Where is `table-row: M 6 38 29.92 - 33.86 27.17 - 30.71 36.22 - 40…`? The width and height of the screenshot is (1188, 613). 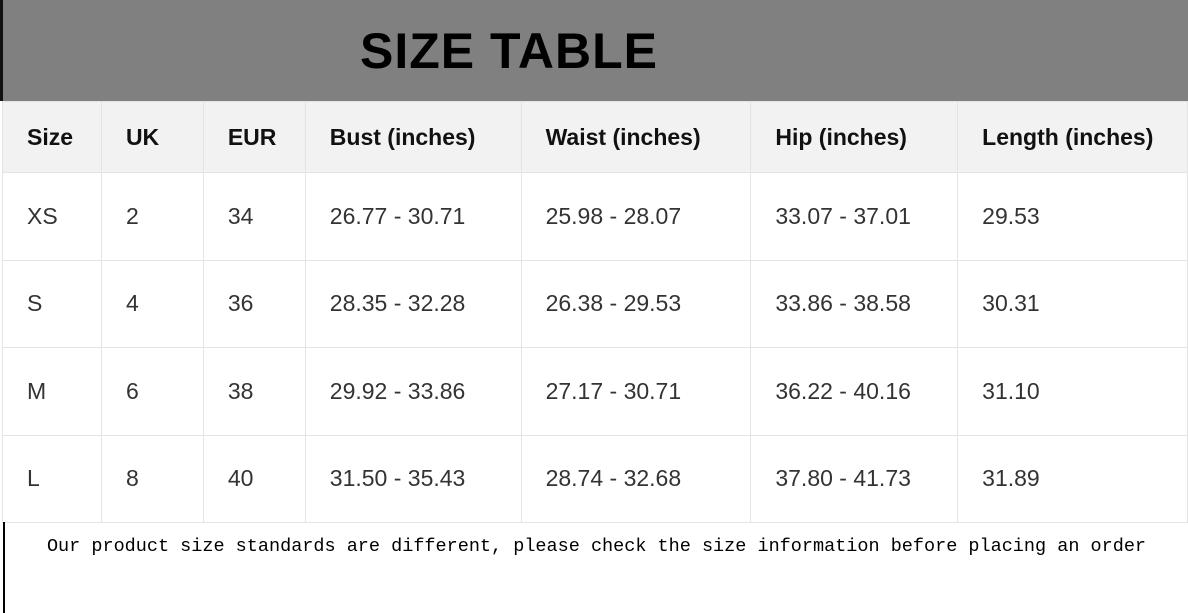 table-row: M 6 38 29.92 - 33.86 27.17 - 30.71 36.22 - 40… is located at coordinates (595, 391).